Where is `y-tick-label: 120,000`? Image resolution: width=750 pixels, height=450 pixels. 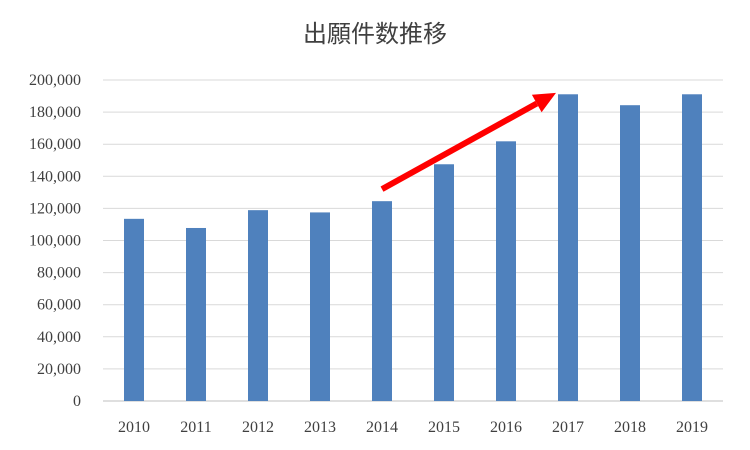
y-tick-label: 120,000 is located at coordinates (55, 208).